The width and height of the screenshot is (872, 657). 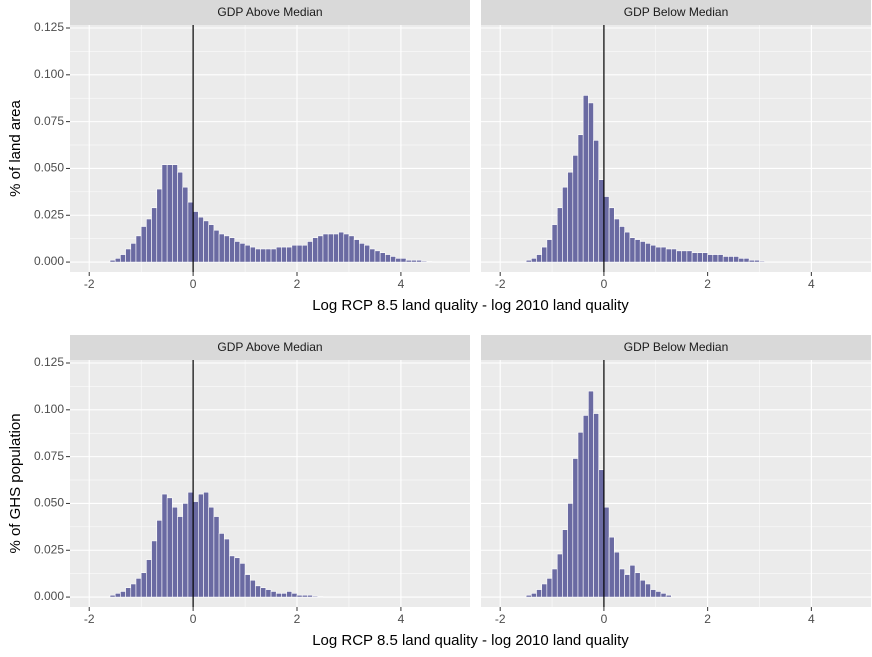 I want to click on strip-title: GDP Below Median, so click(x=676, y=347).